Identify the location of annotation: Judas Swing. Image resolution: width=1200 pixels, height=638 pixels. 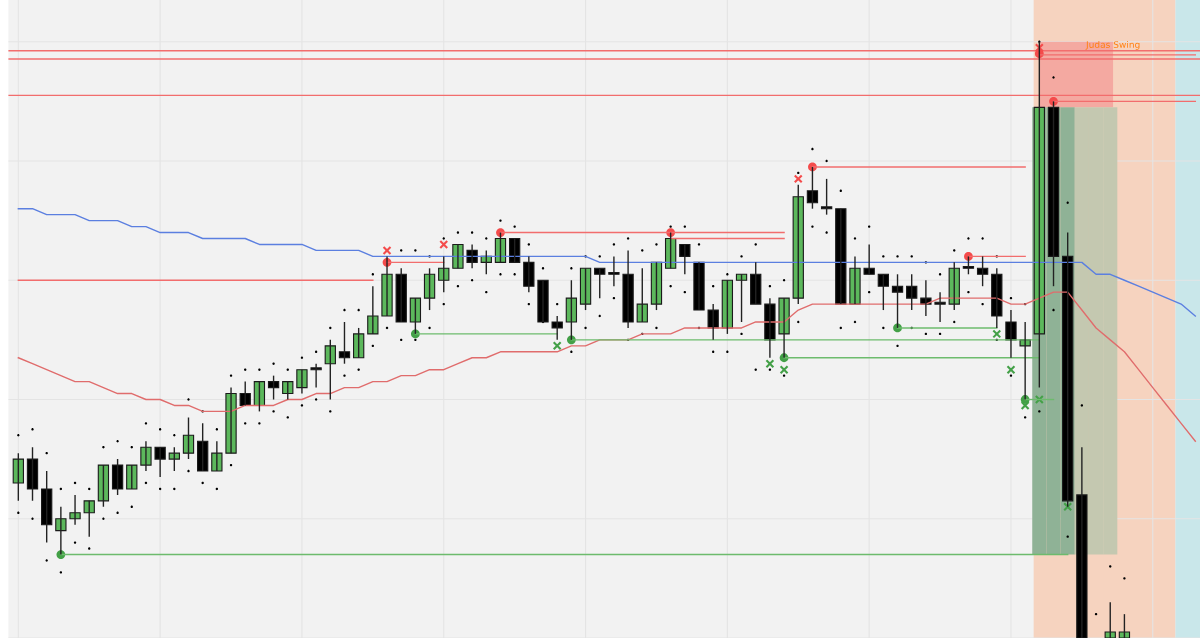
(1112, 45).